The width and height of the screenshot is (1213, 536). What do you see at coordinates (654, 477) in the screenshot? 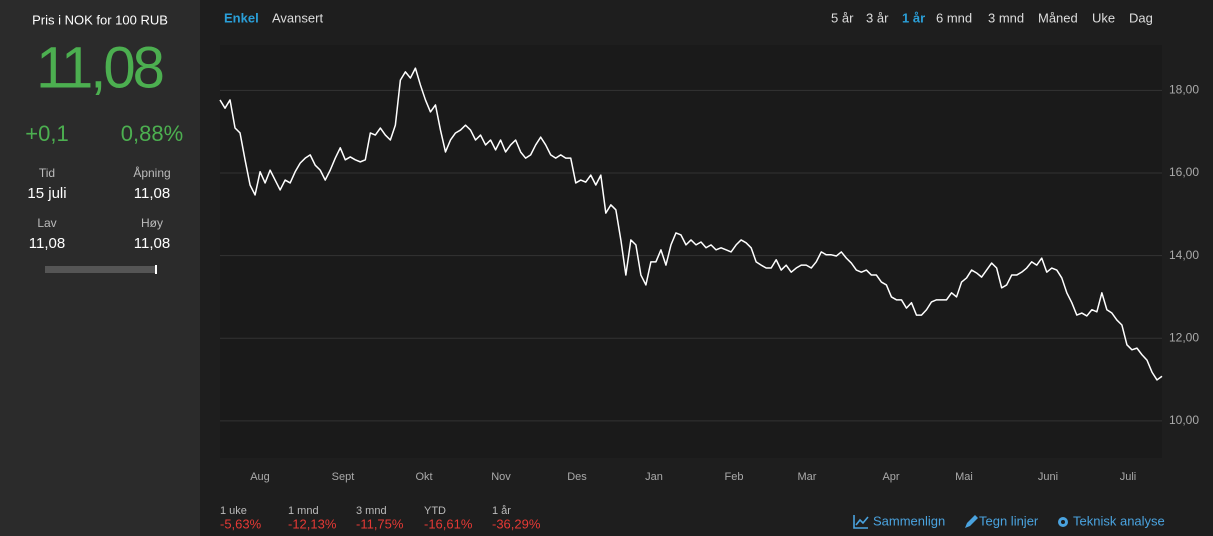
I see `x-tick-label: Jan` at bounding box center [654, 477].